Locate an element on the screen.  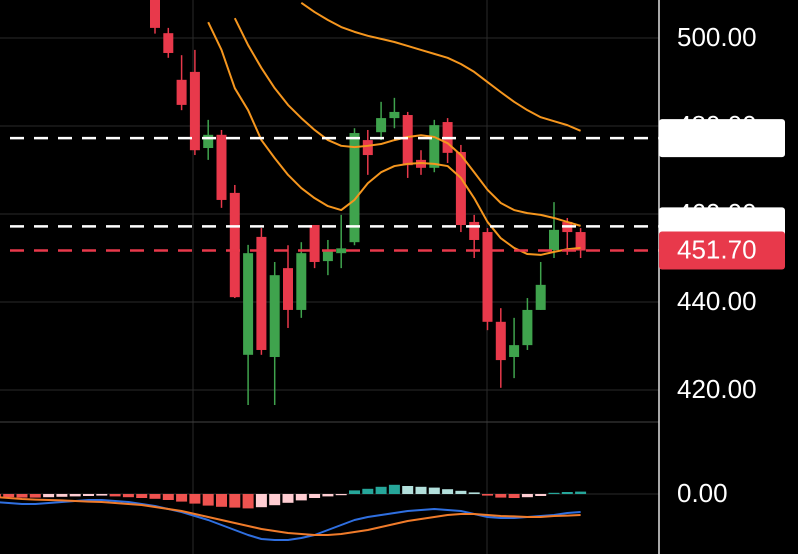
macd-panel is located at coordinates (293, 512).